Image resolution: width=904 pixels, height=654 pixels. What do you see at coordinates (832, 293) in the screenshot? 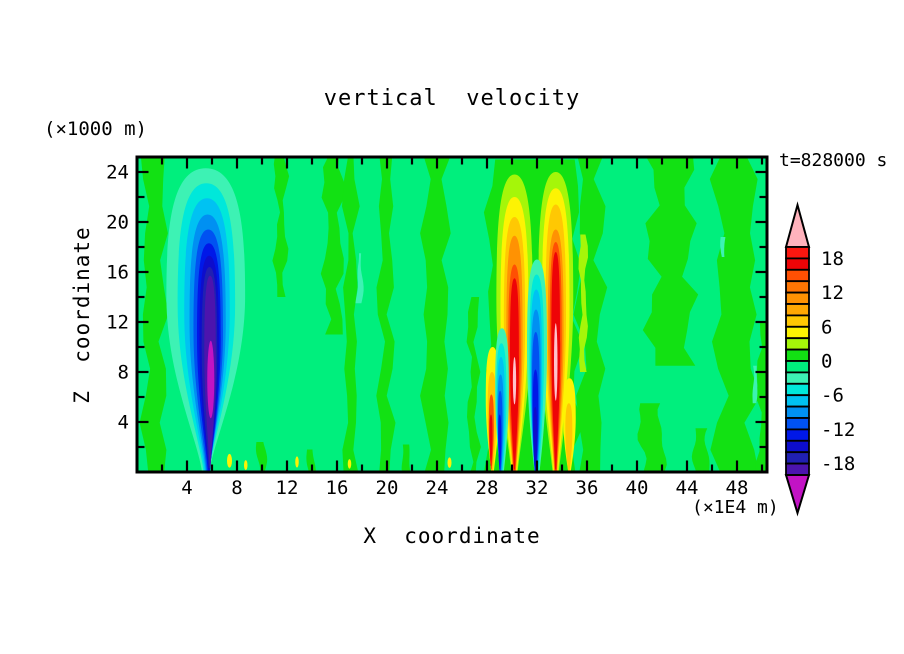
I see `colorbar-label: 12` at bounding box center [832, 293].